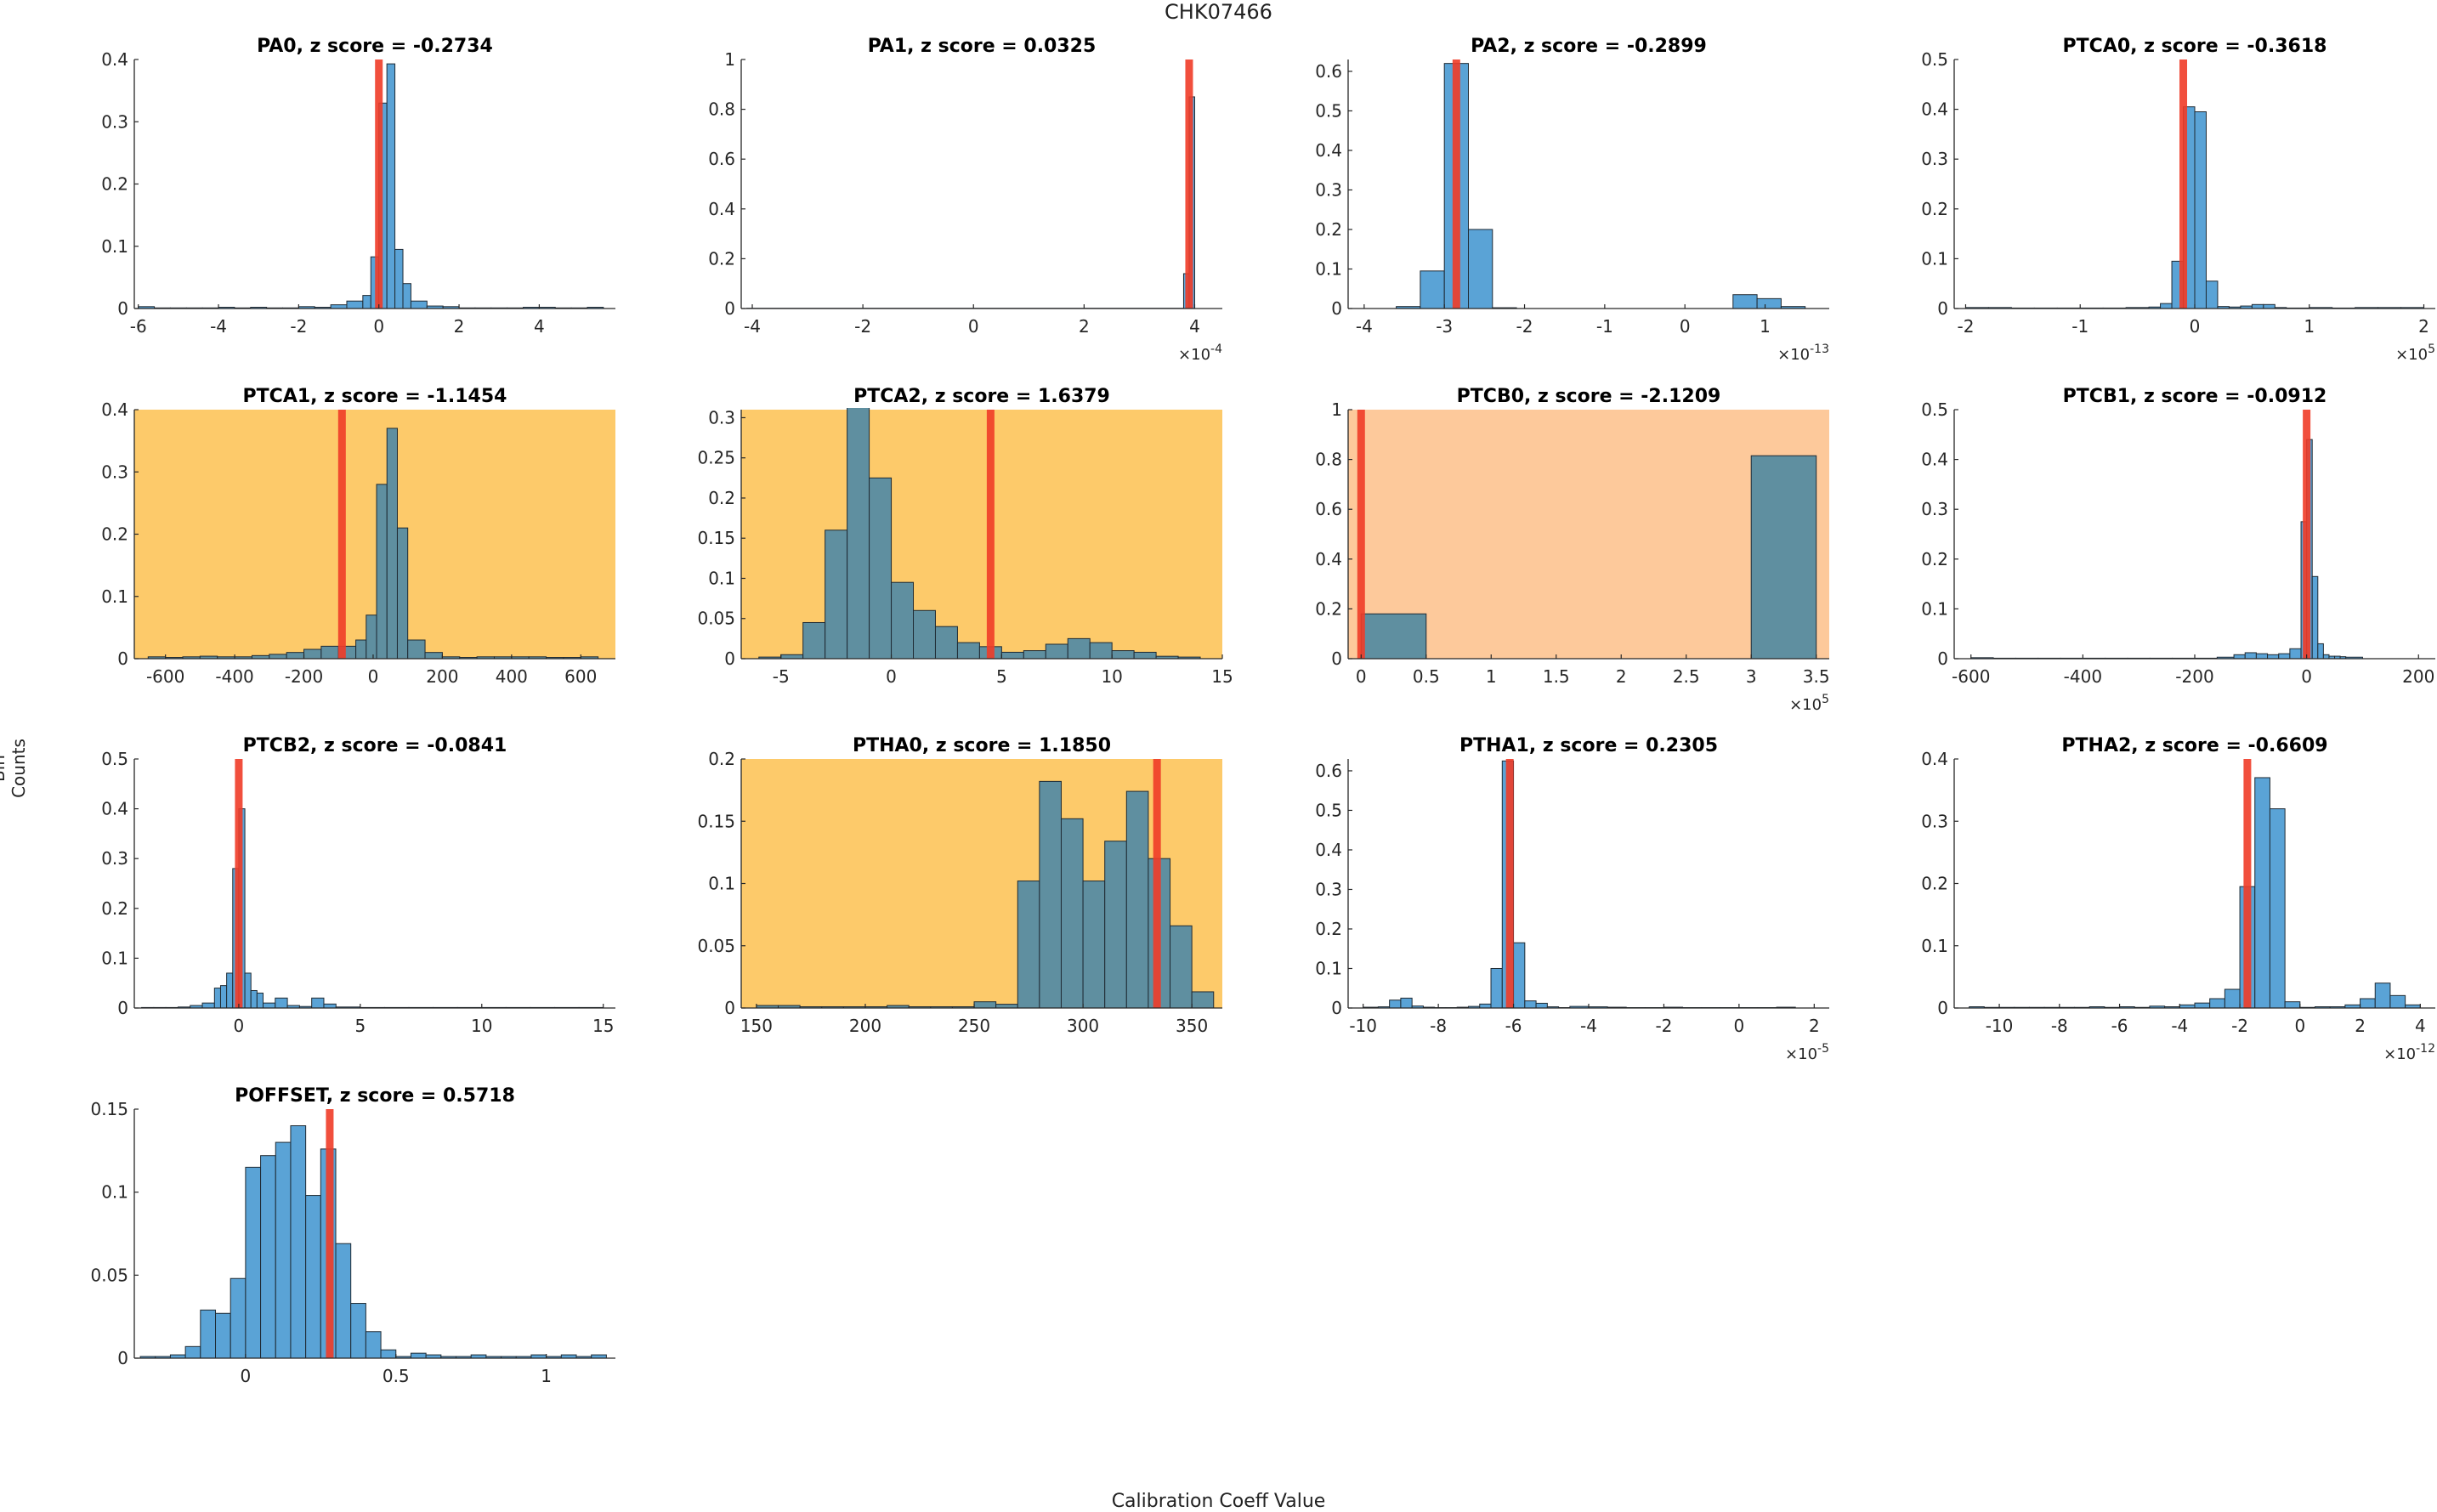 Image resolution: width=2437 pixels, height=1512 pixels. What do you see at coordinates (580, 676) in the screenshot?
I see `x-tick-label: 600` at bounding box center [580, 676].